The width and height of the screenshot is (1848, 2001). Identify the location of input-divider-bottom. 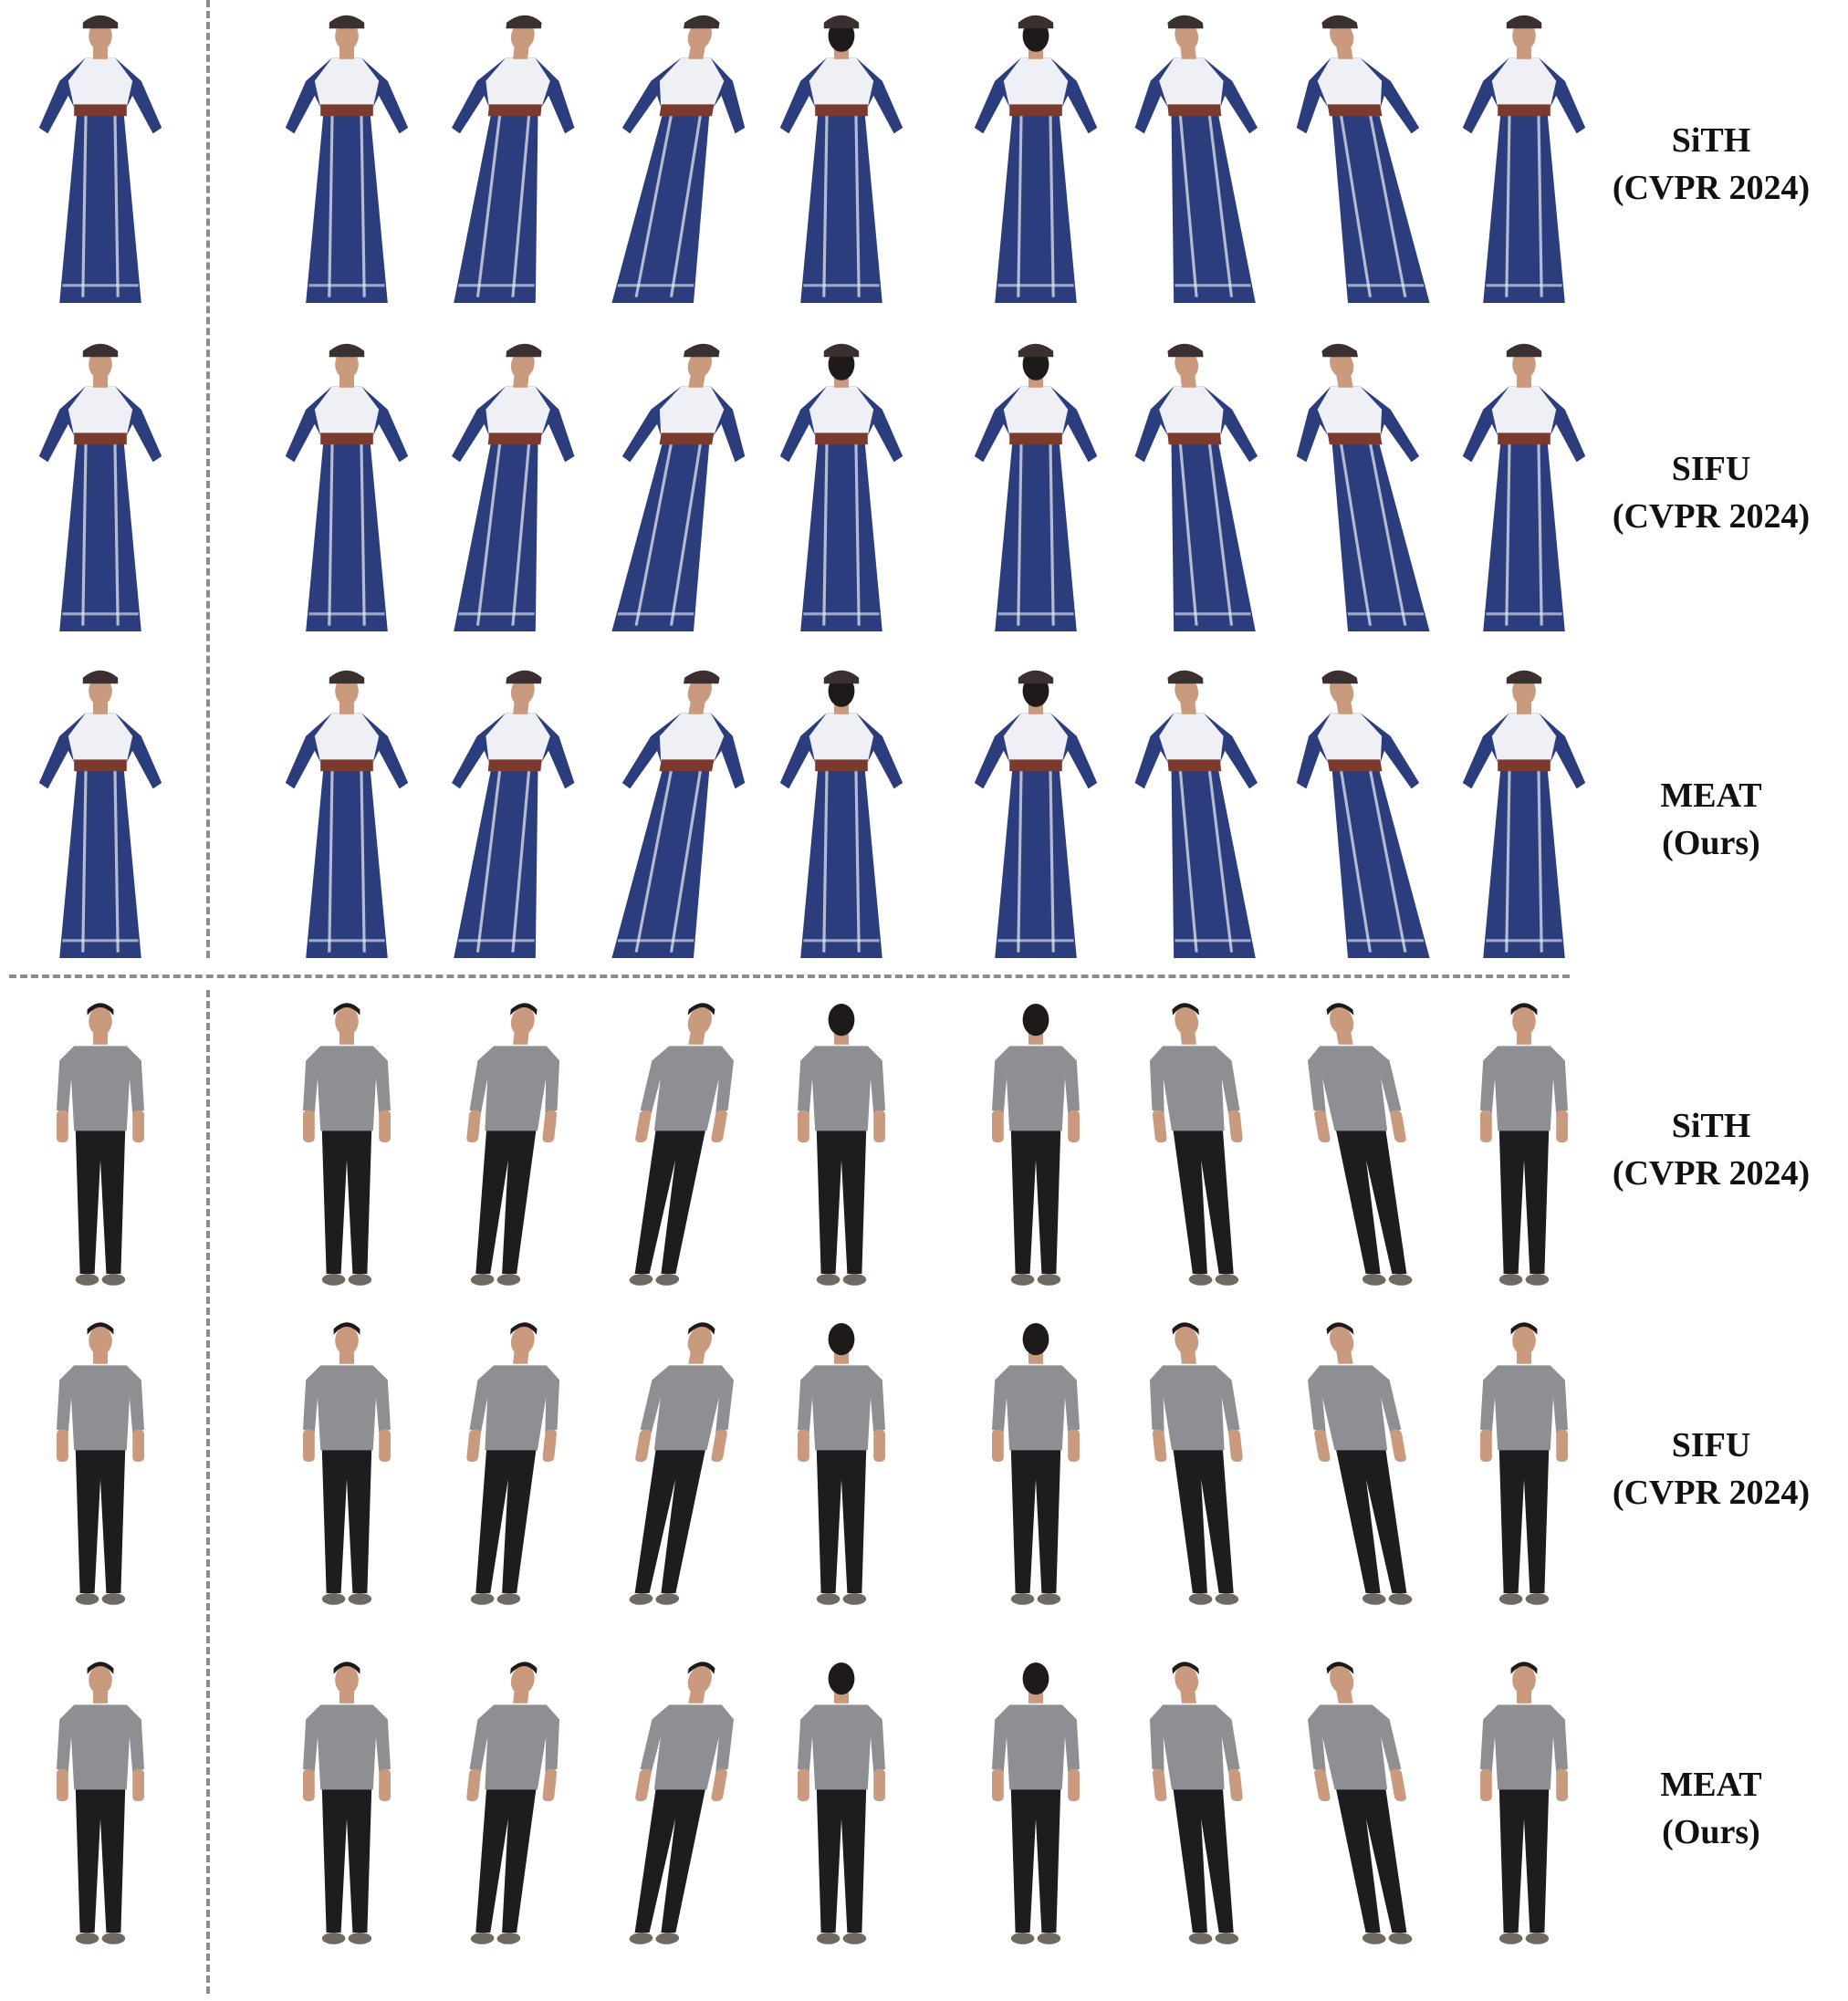
(208, 1492).